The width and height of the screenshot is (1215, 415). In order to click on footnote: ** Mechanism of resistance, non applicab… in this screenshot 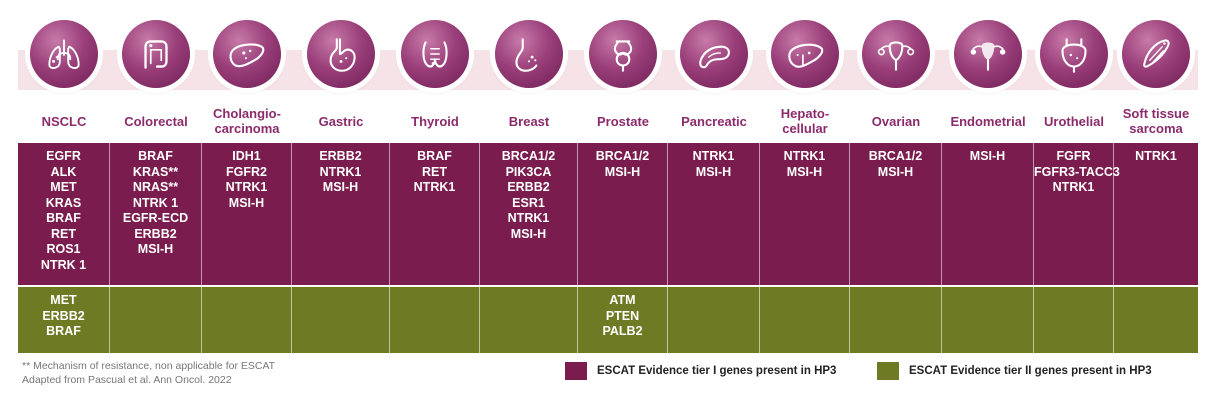, I will do `click(148, 373)`.